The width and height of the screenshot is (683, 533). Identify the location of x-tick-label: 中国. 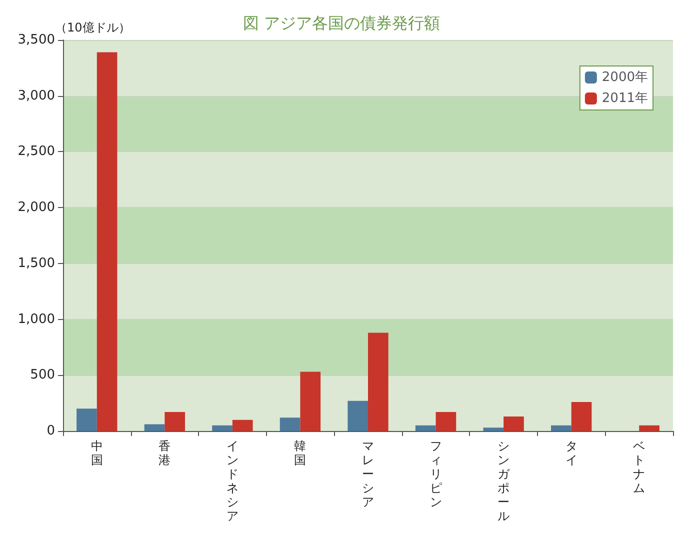
(96, 453).